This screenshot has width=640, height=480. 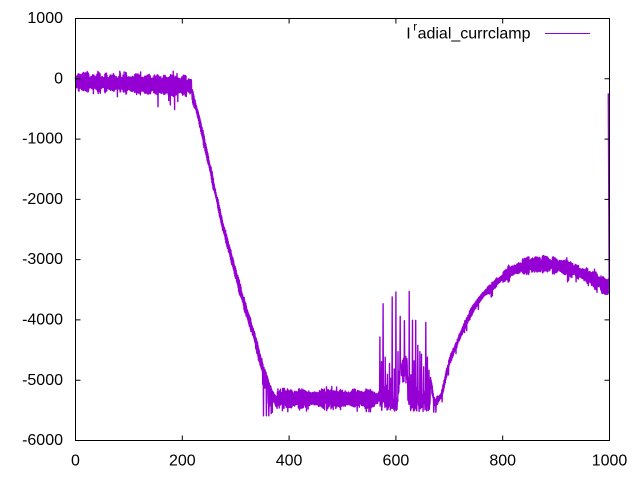 I want to click on svg-text: 600, so click(x=396, y=460).